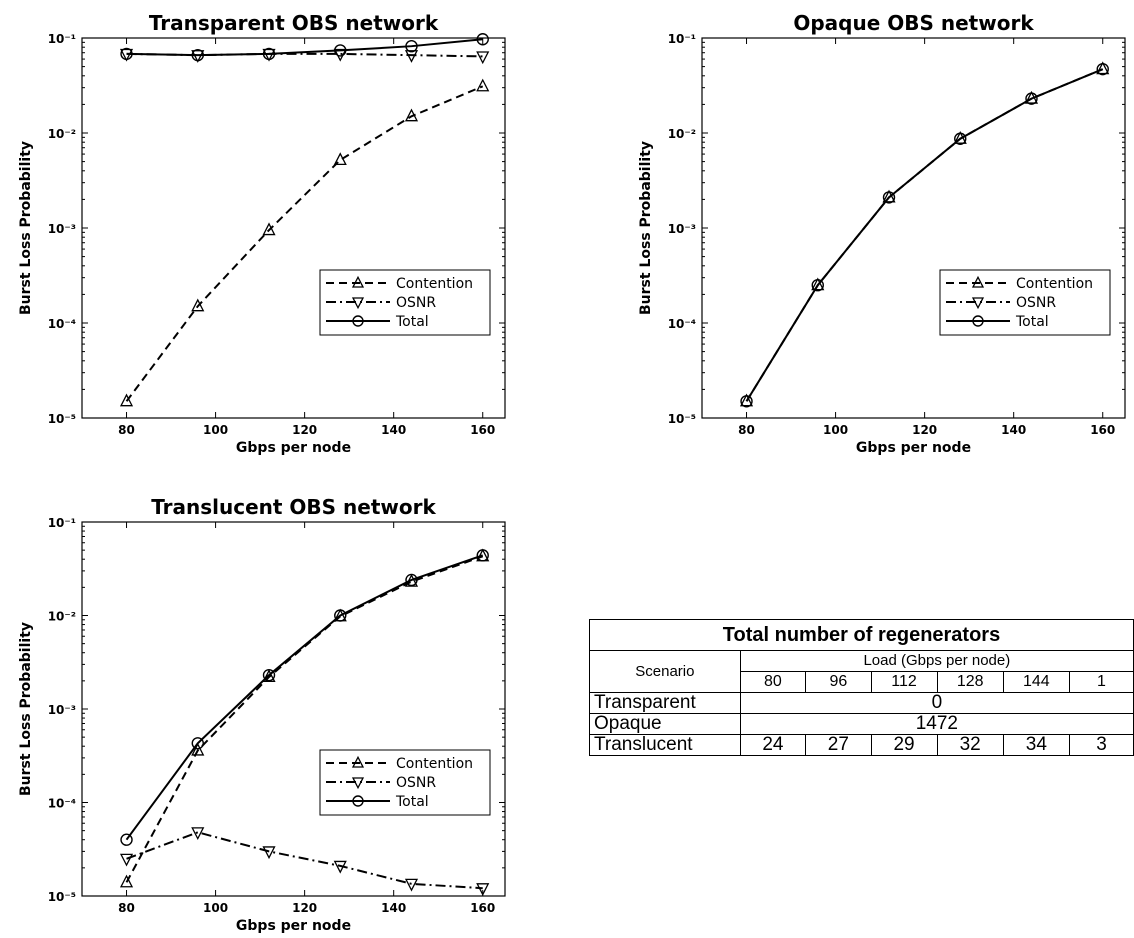 The image size is (1134, 938). I want to click on row-label: Opaque, so click(665, 724).